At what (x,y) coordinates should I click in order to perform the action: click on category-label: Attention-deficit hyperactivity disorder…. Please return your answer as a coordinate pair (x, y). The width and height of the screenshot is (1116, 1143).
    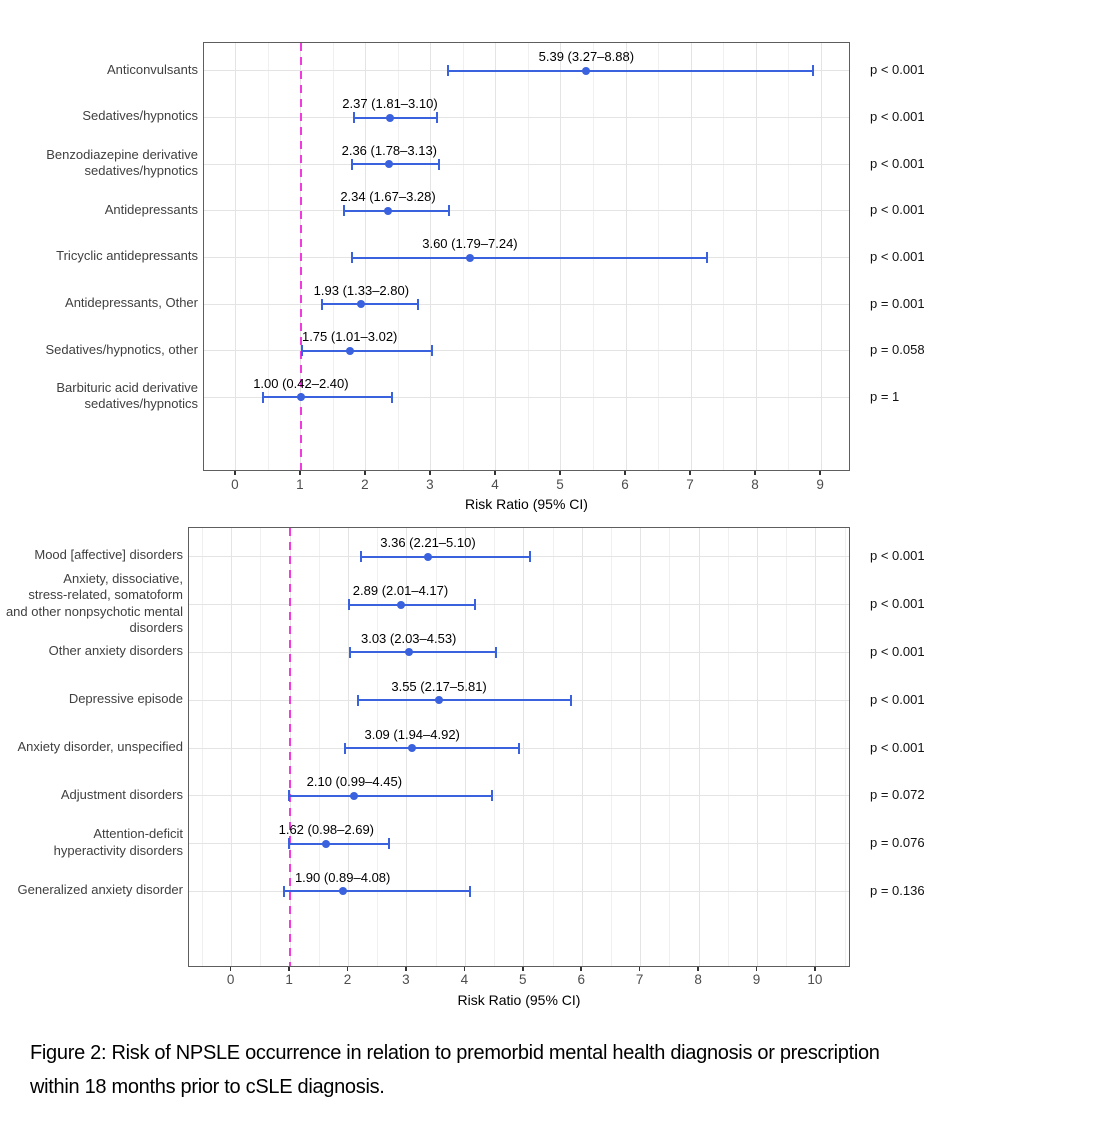
    Looking at the image, I should click on (118, 842).